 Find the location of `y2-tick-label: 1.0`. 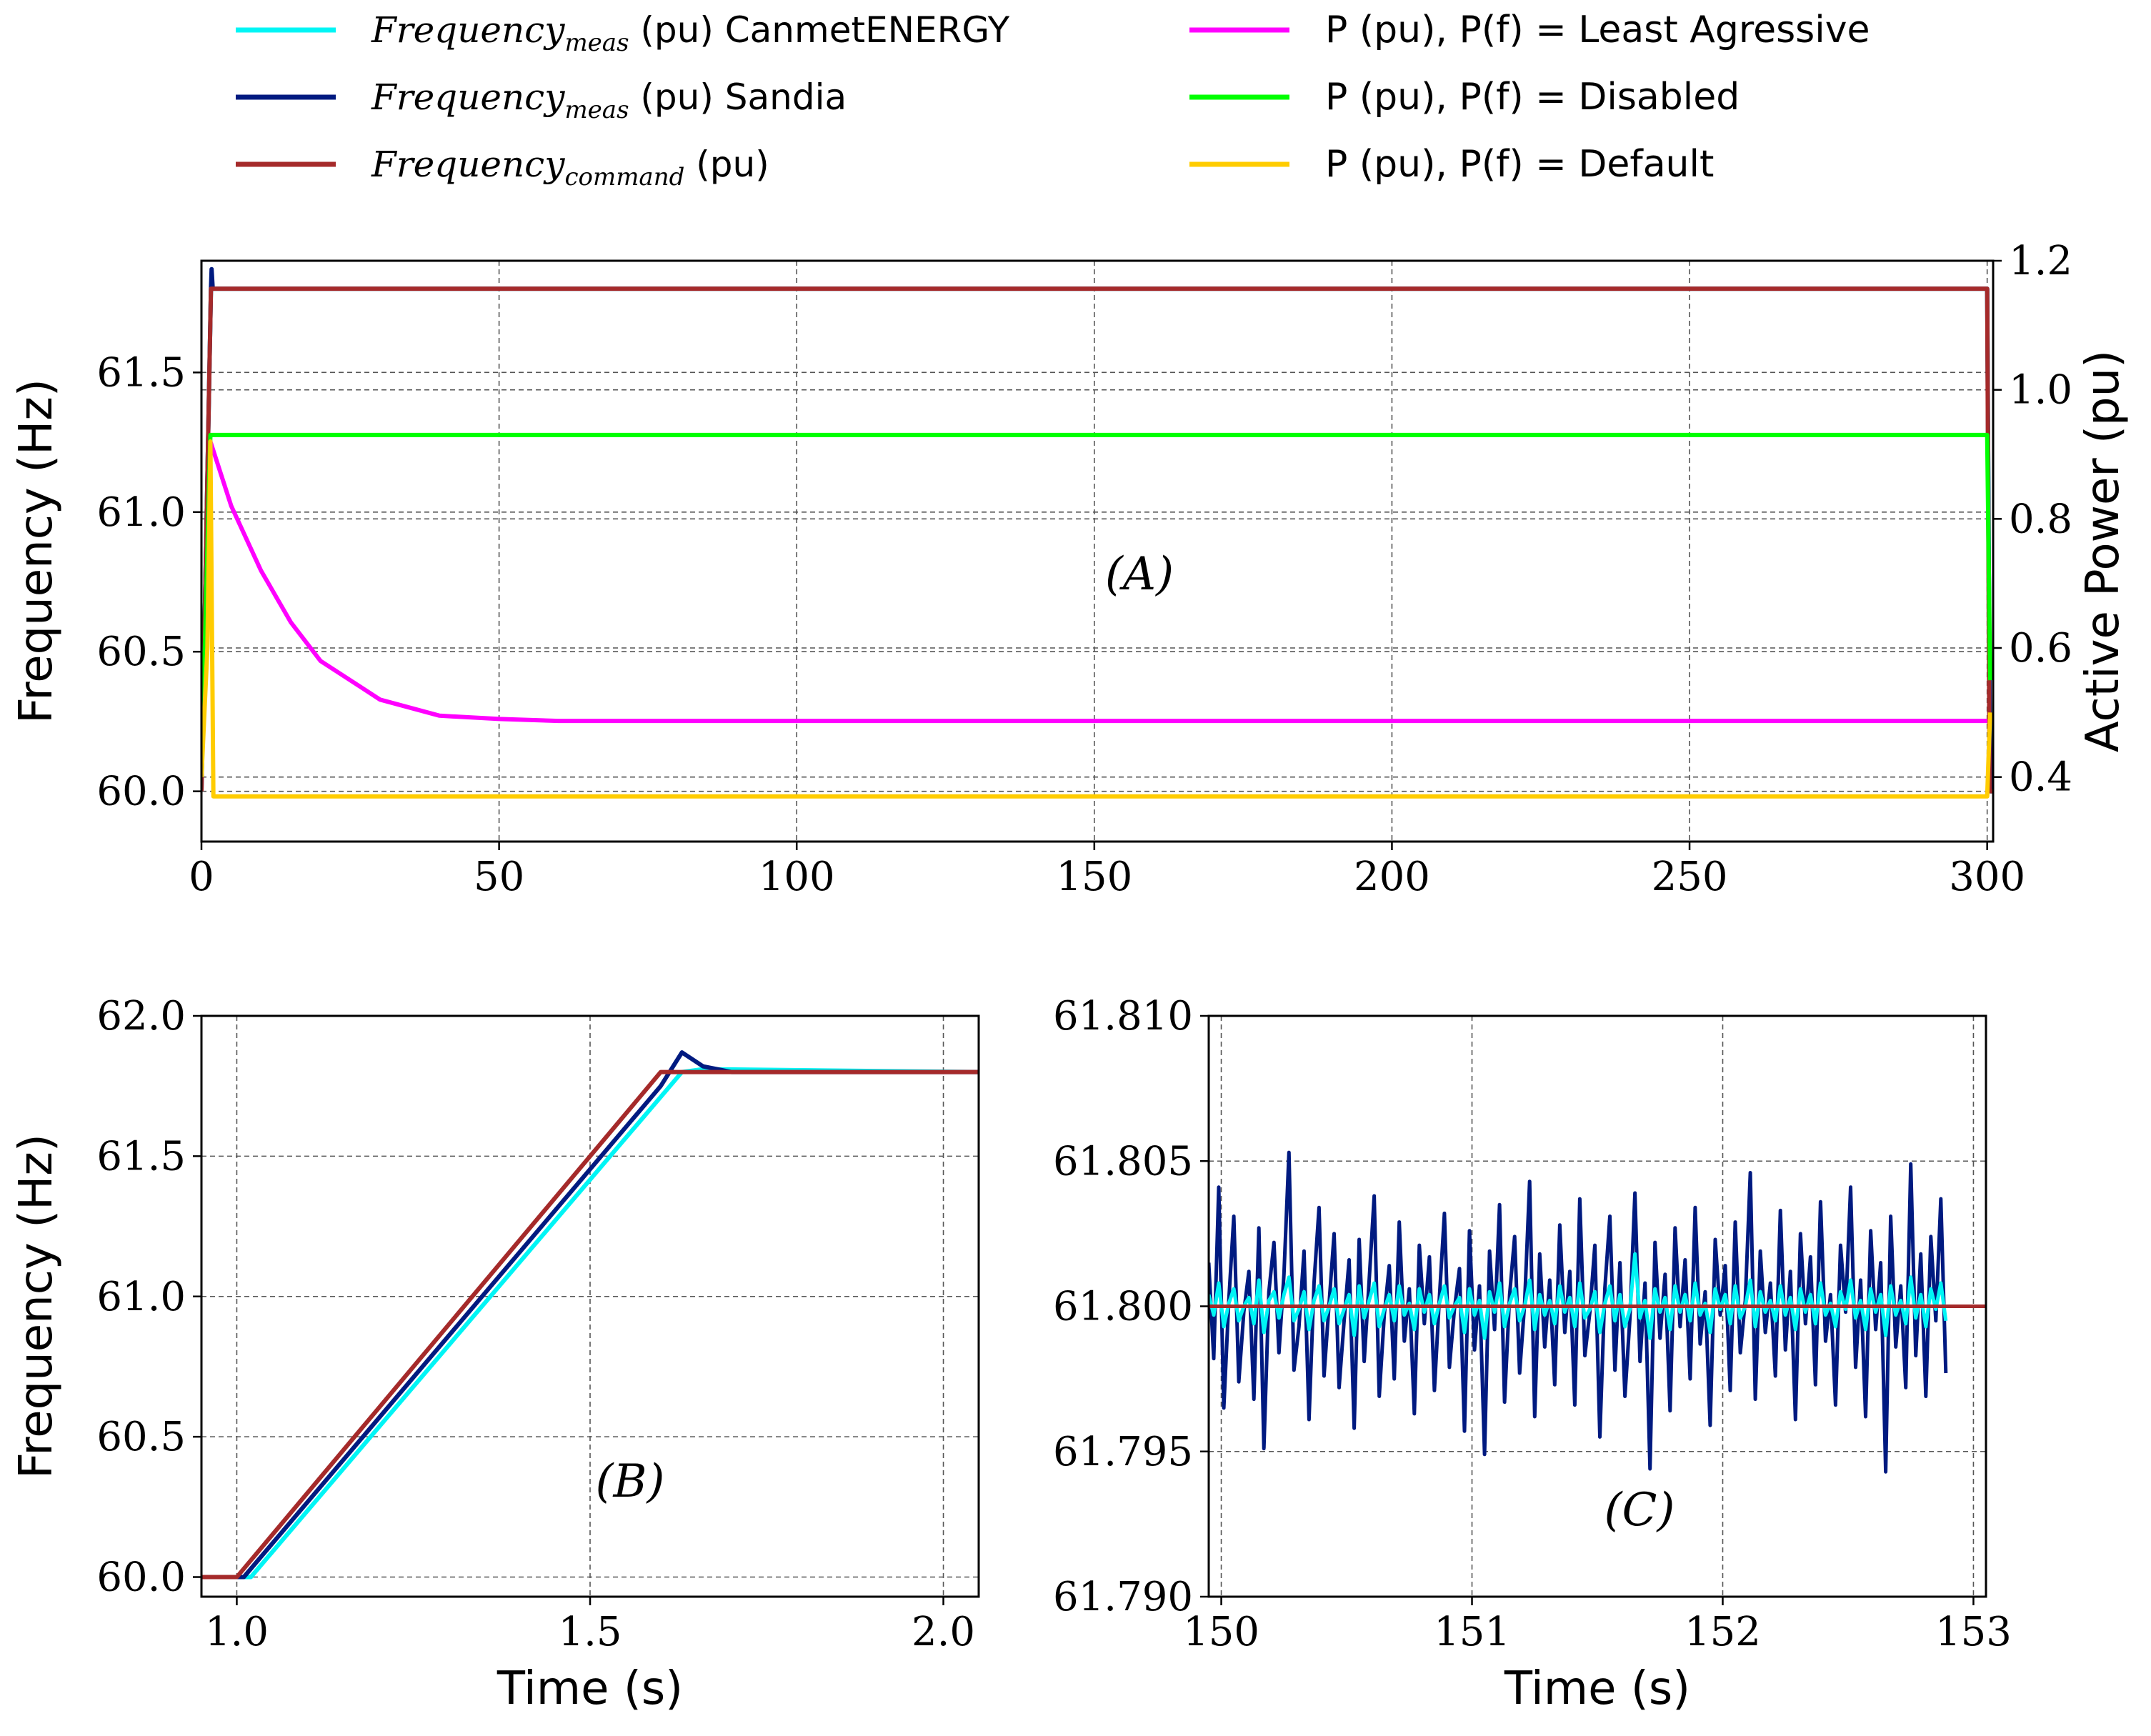

y2-tick-label: 1.0 is located at coordinates (2040, 390).